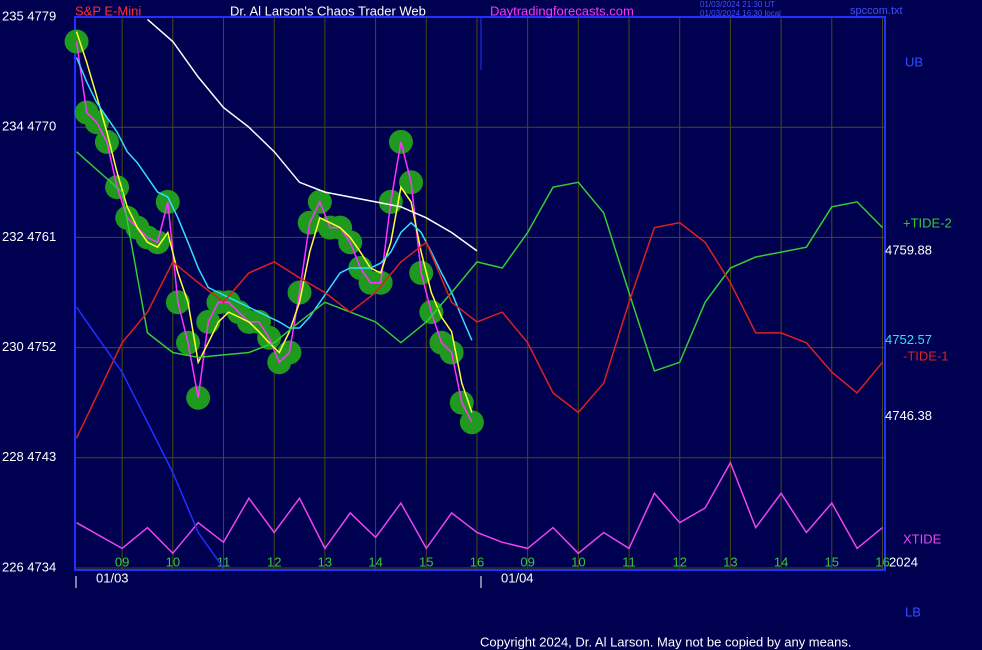 The width and height of the screenshot is (982, 650). Describe the element at coordinates (29, 236) in the screenshot. I see `y-tick-label: 232 4761` at that location.